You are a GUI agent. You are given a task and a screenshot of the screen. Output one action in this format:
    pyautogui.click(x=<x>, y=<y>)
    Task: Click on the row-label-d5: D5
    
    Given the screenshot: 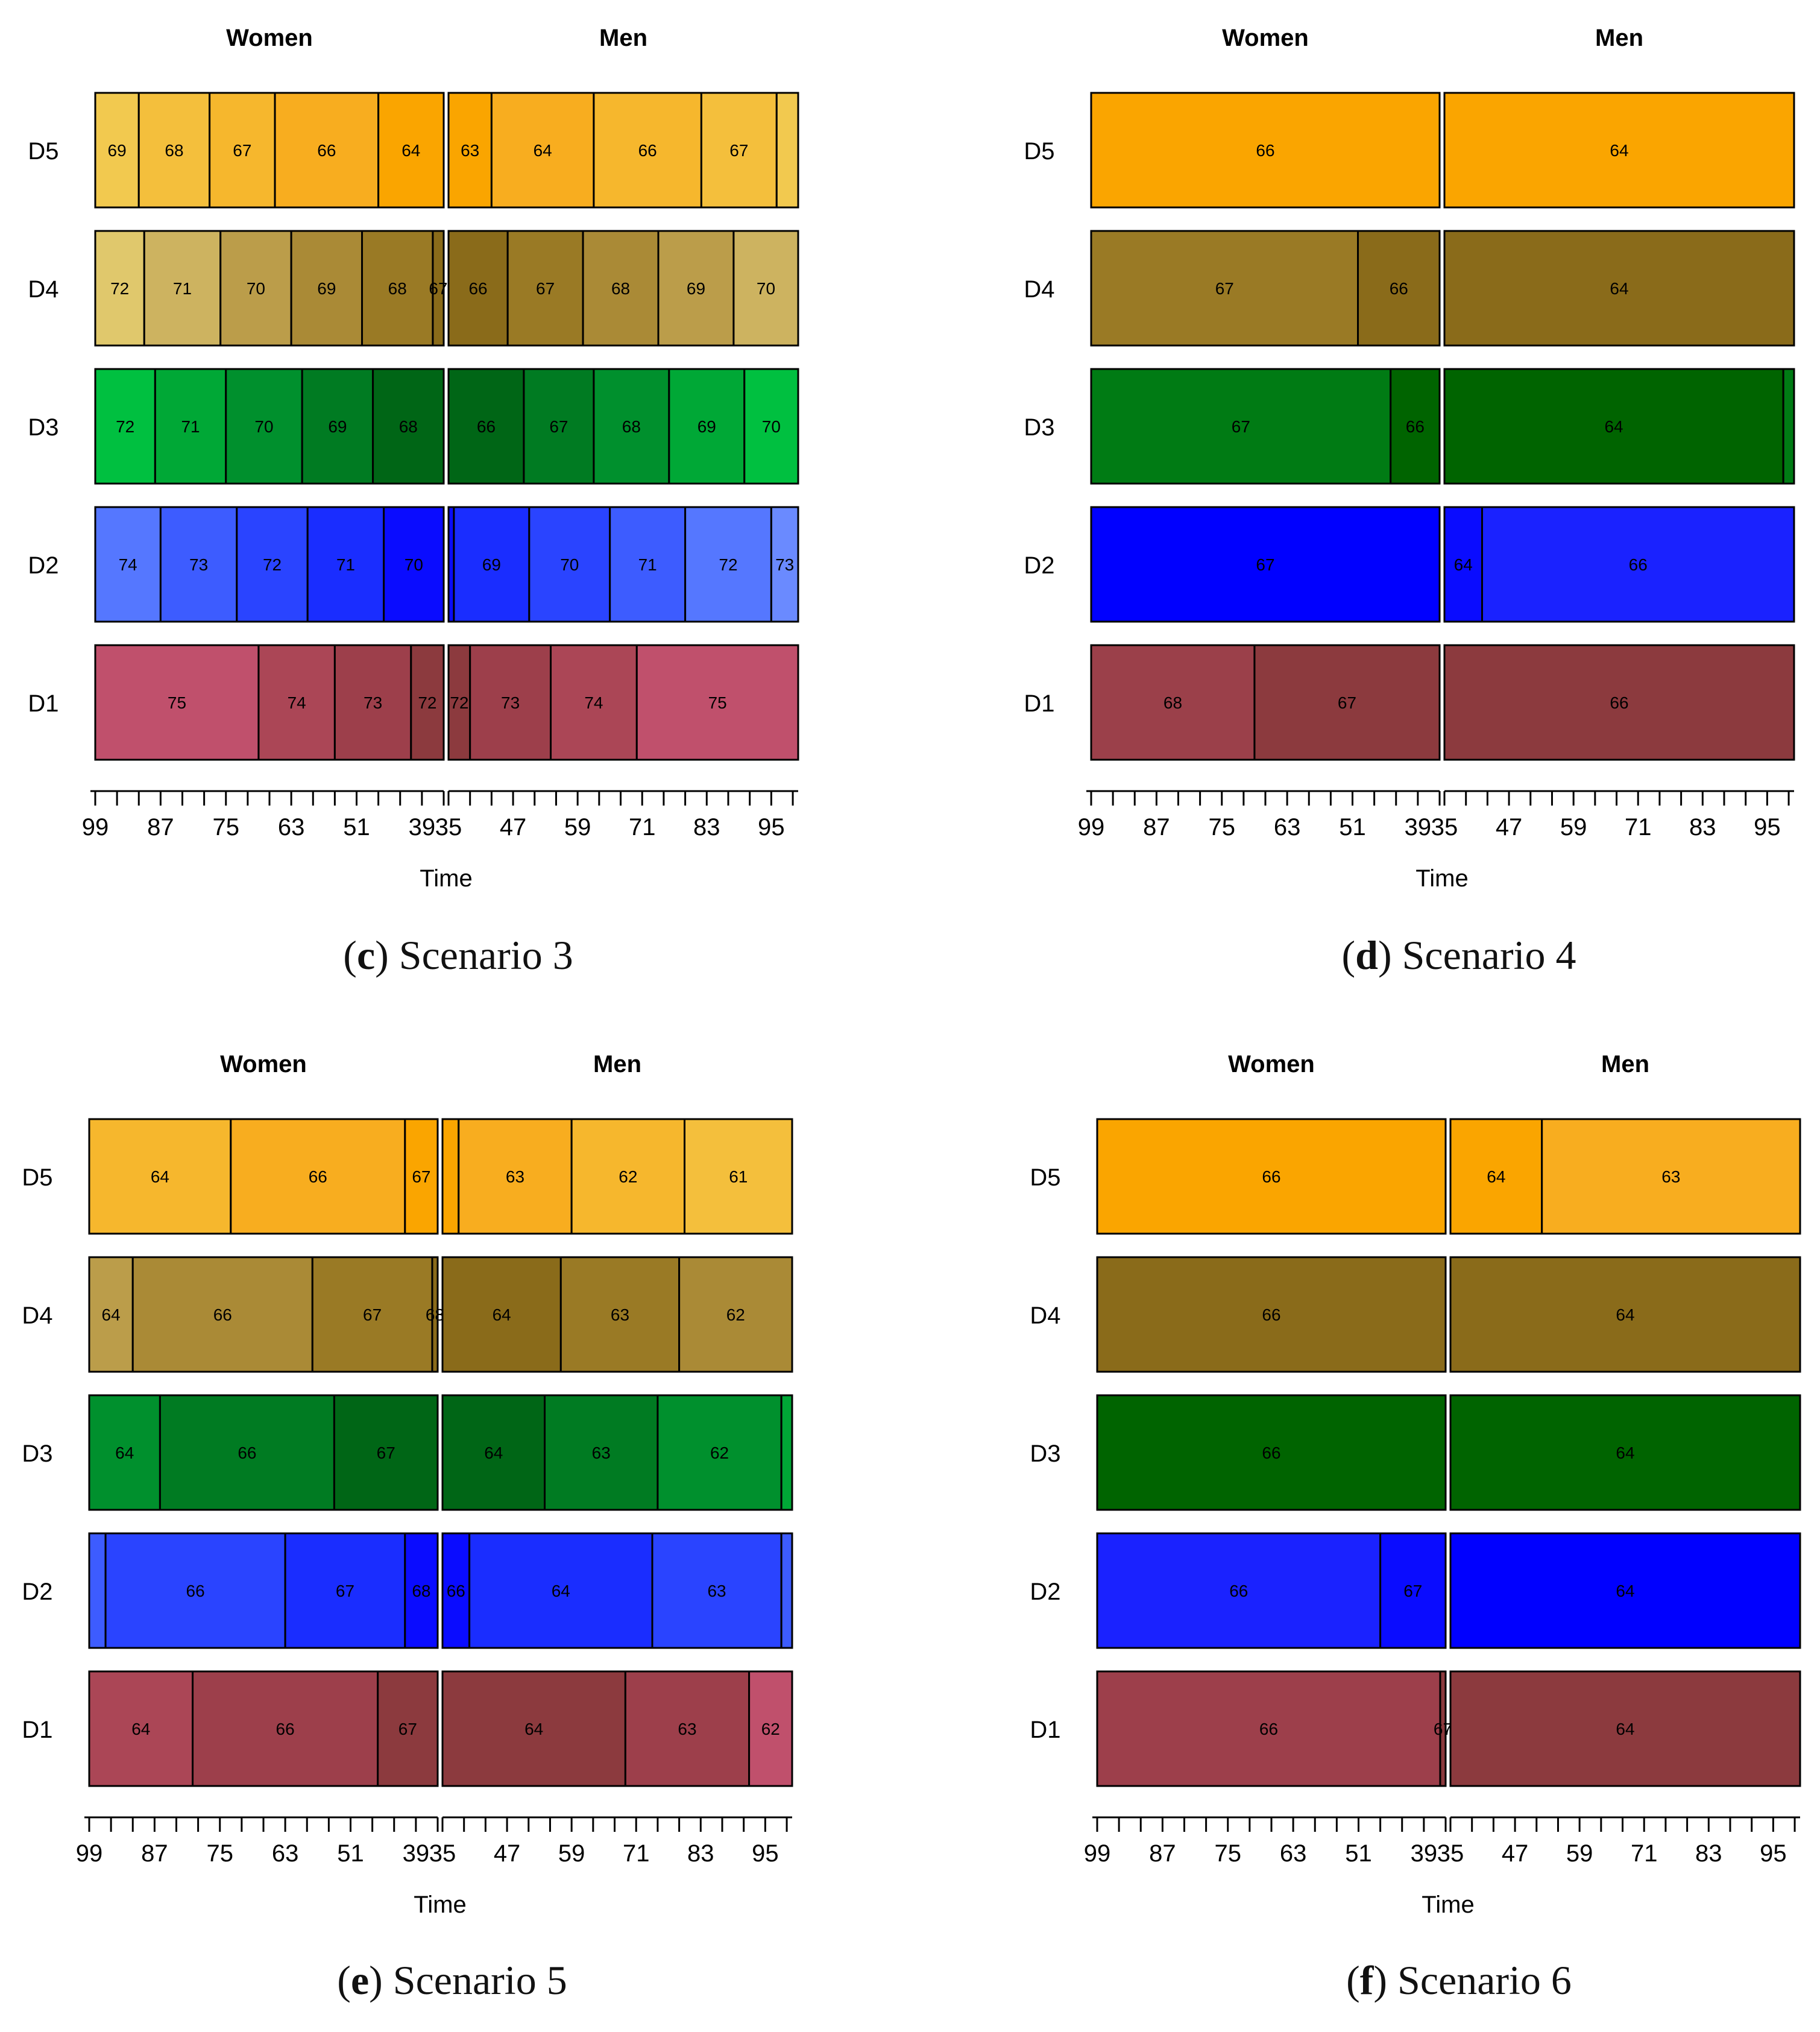 What is the action you would take?
    pyautogui.click(x=1039, y=151)
    